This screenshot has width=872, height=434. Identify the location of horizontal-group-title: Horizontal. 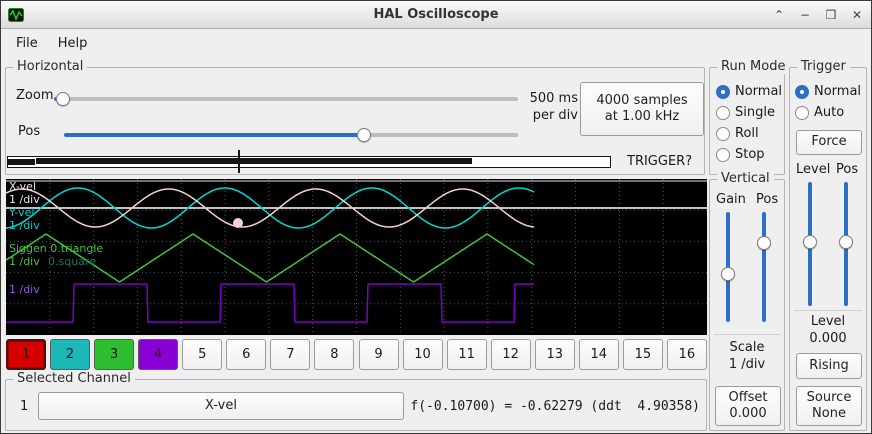
(50, 66).